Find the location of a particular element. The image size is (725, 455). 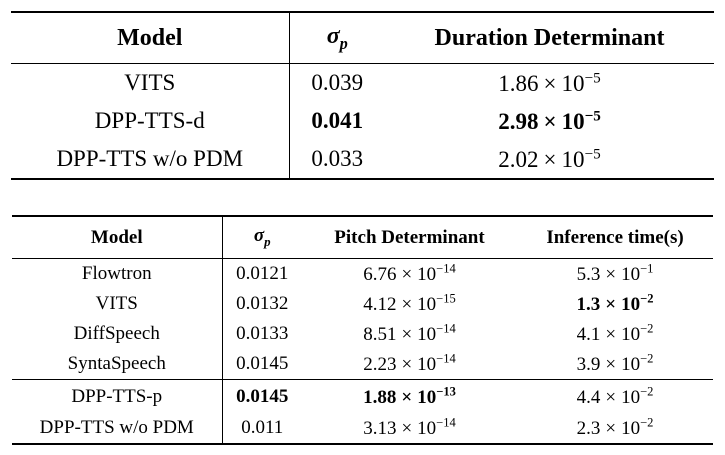

determinant-cell: 6.76 × 10−14 is located at coordinates (409, 274).